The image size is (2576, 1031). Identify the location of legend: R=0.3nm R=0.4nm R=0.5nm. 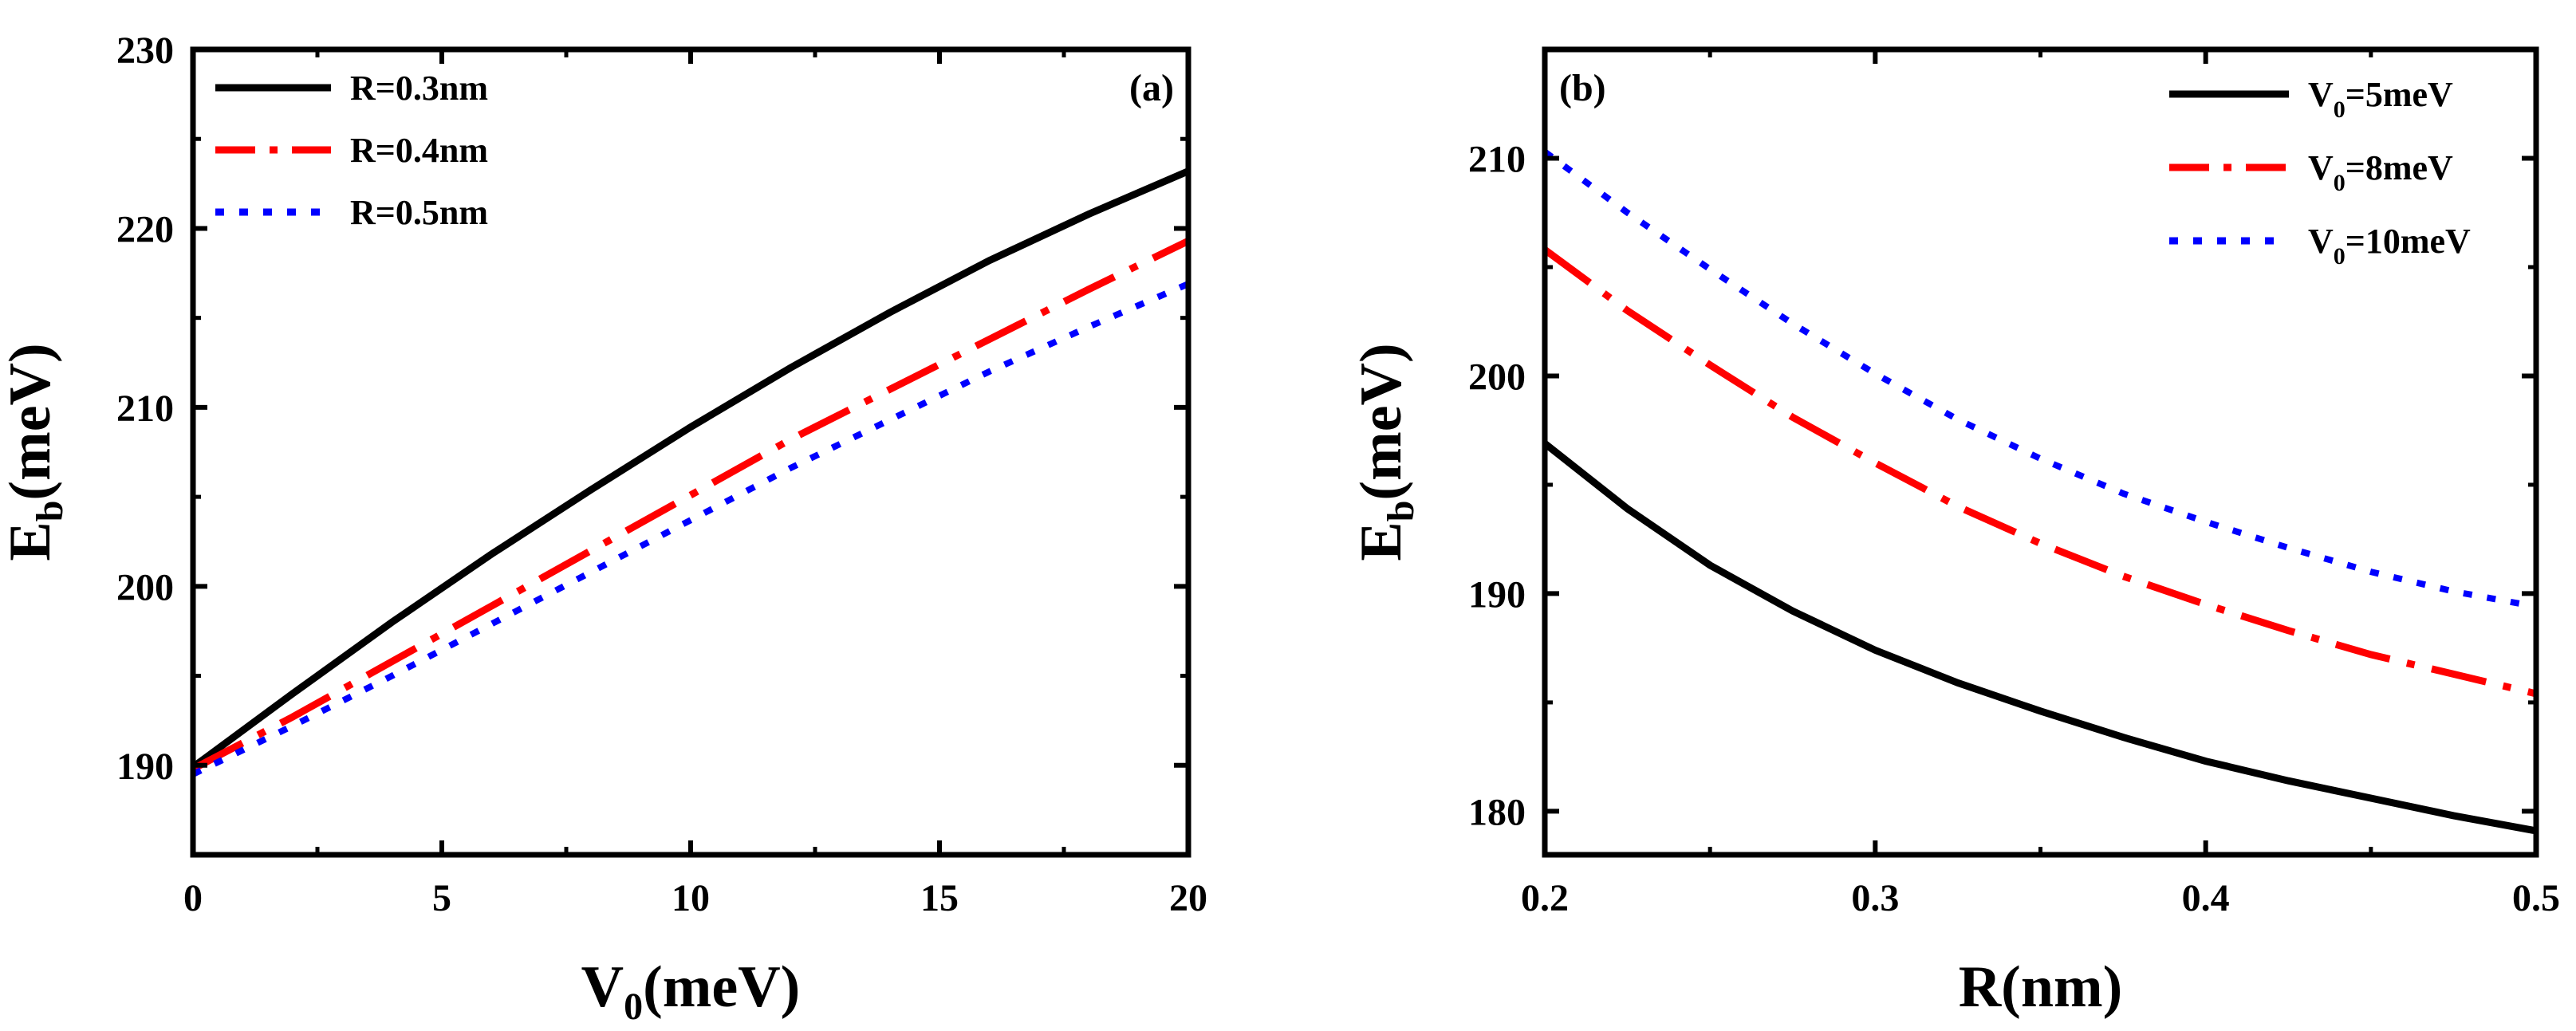
(351, 150).